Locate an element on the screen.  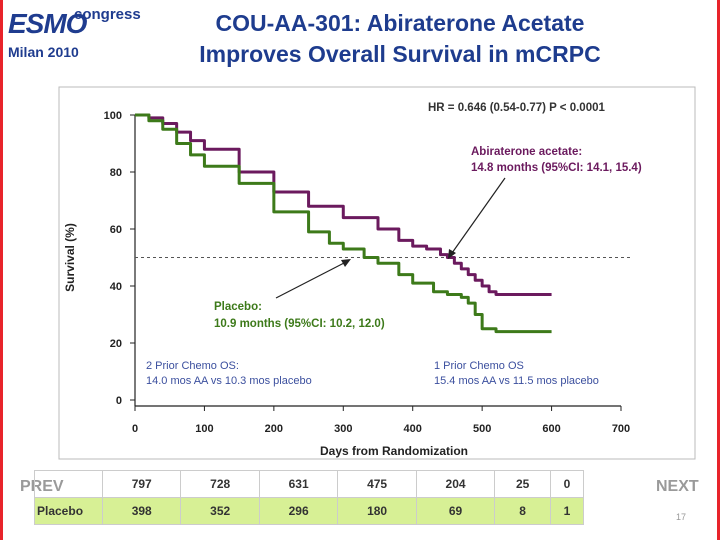
x-axis-label: Days from Randomization is located at coordinates (394, 451).